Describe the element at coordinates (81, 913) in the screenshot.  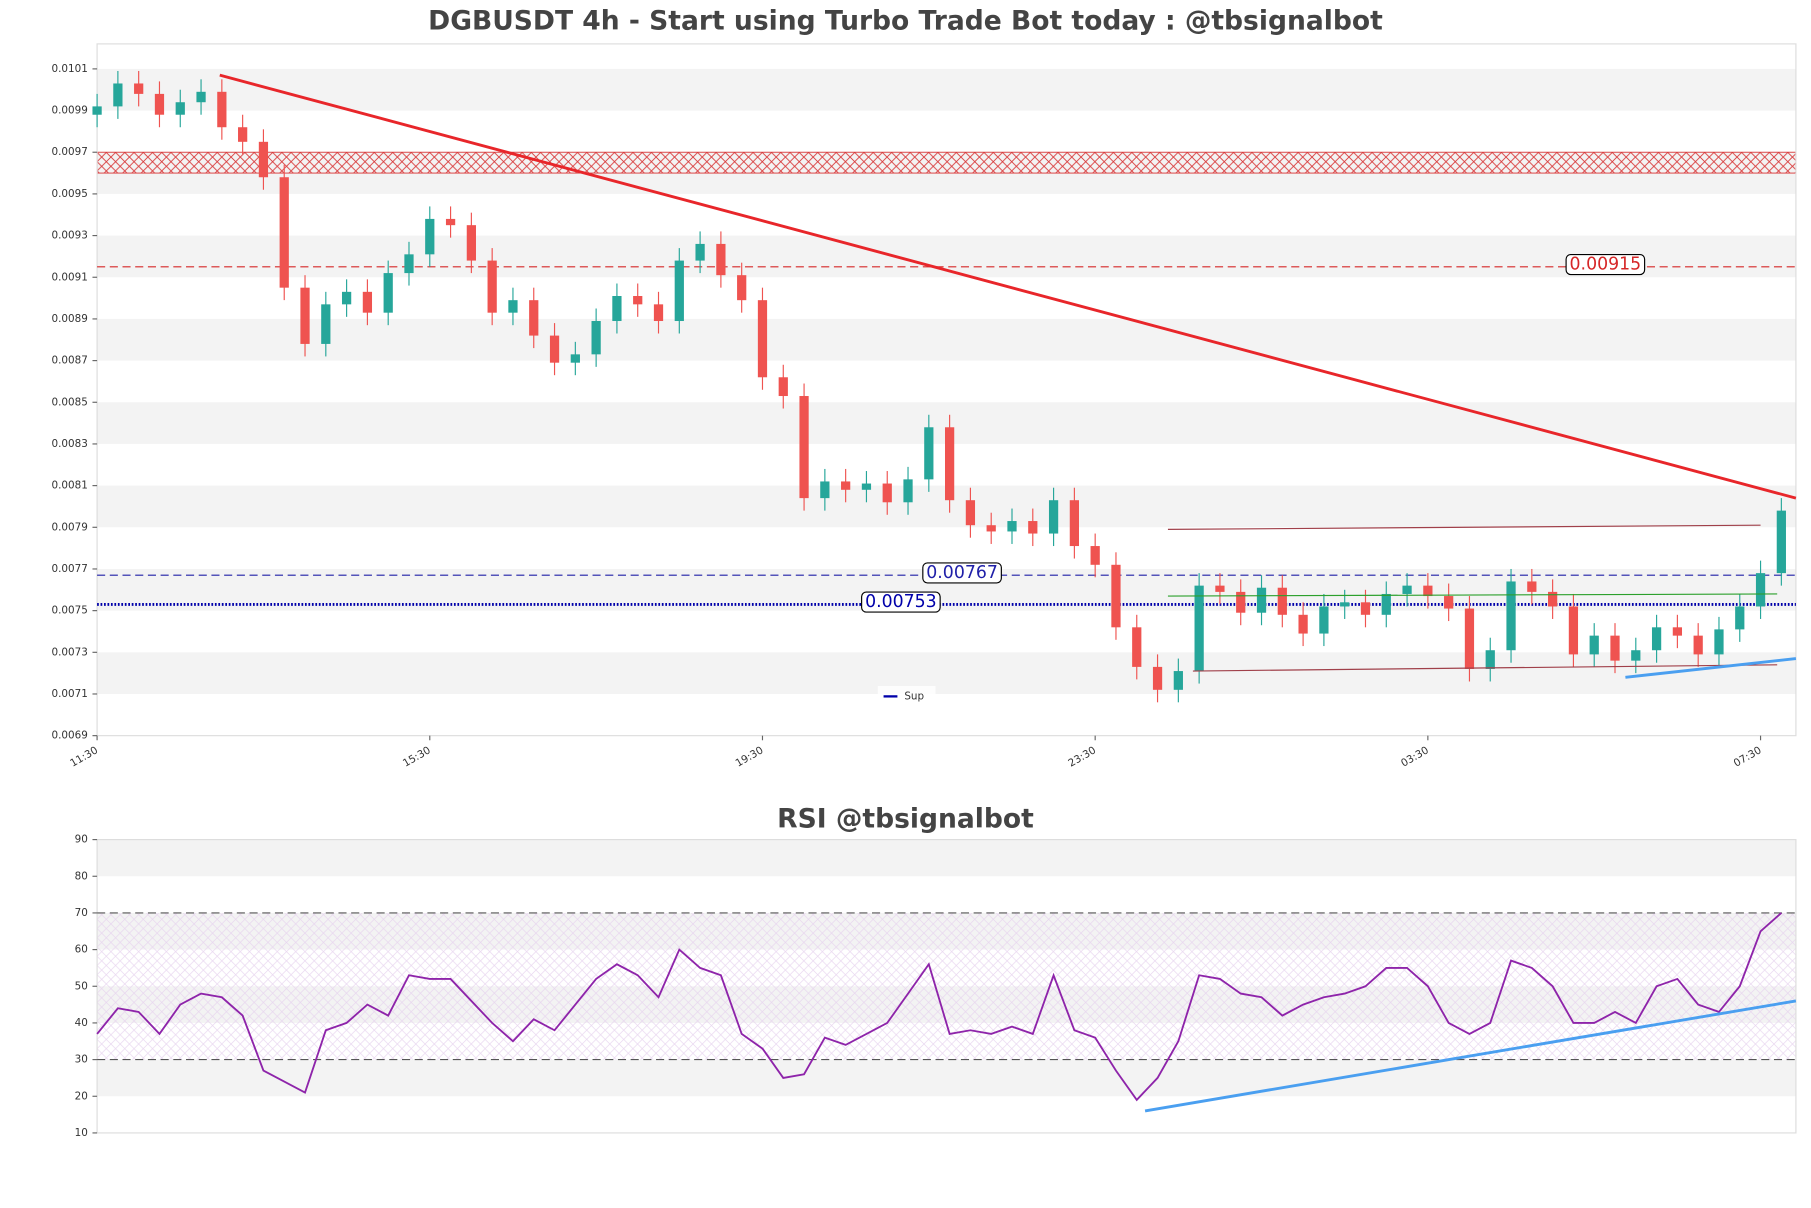
I see `y-tick-label: 70` at that location.